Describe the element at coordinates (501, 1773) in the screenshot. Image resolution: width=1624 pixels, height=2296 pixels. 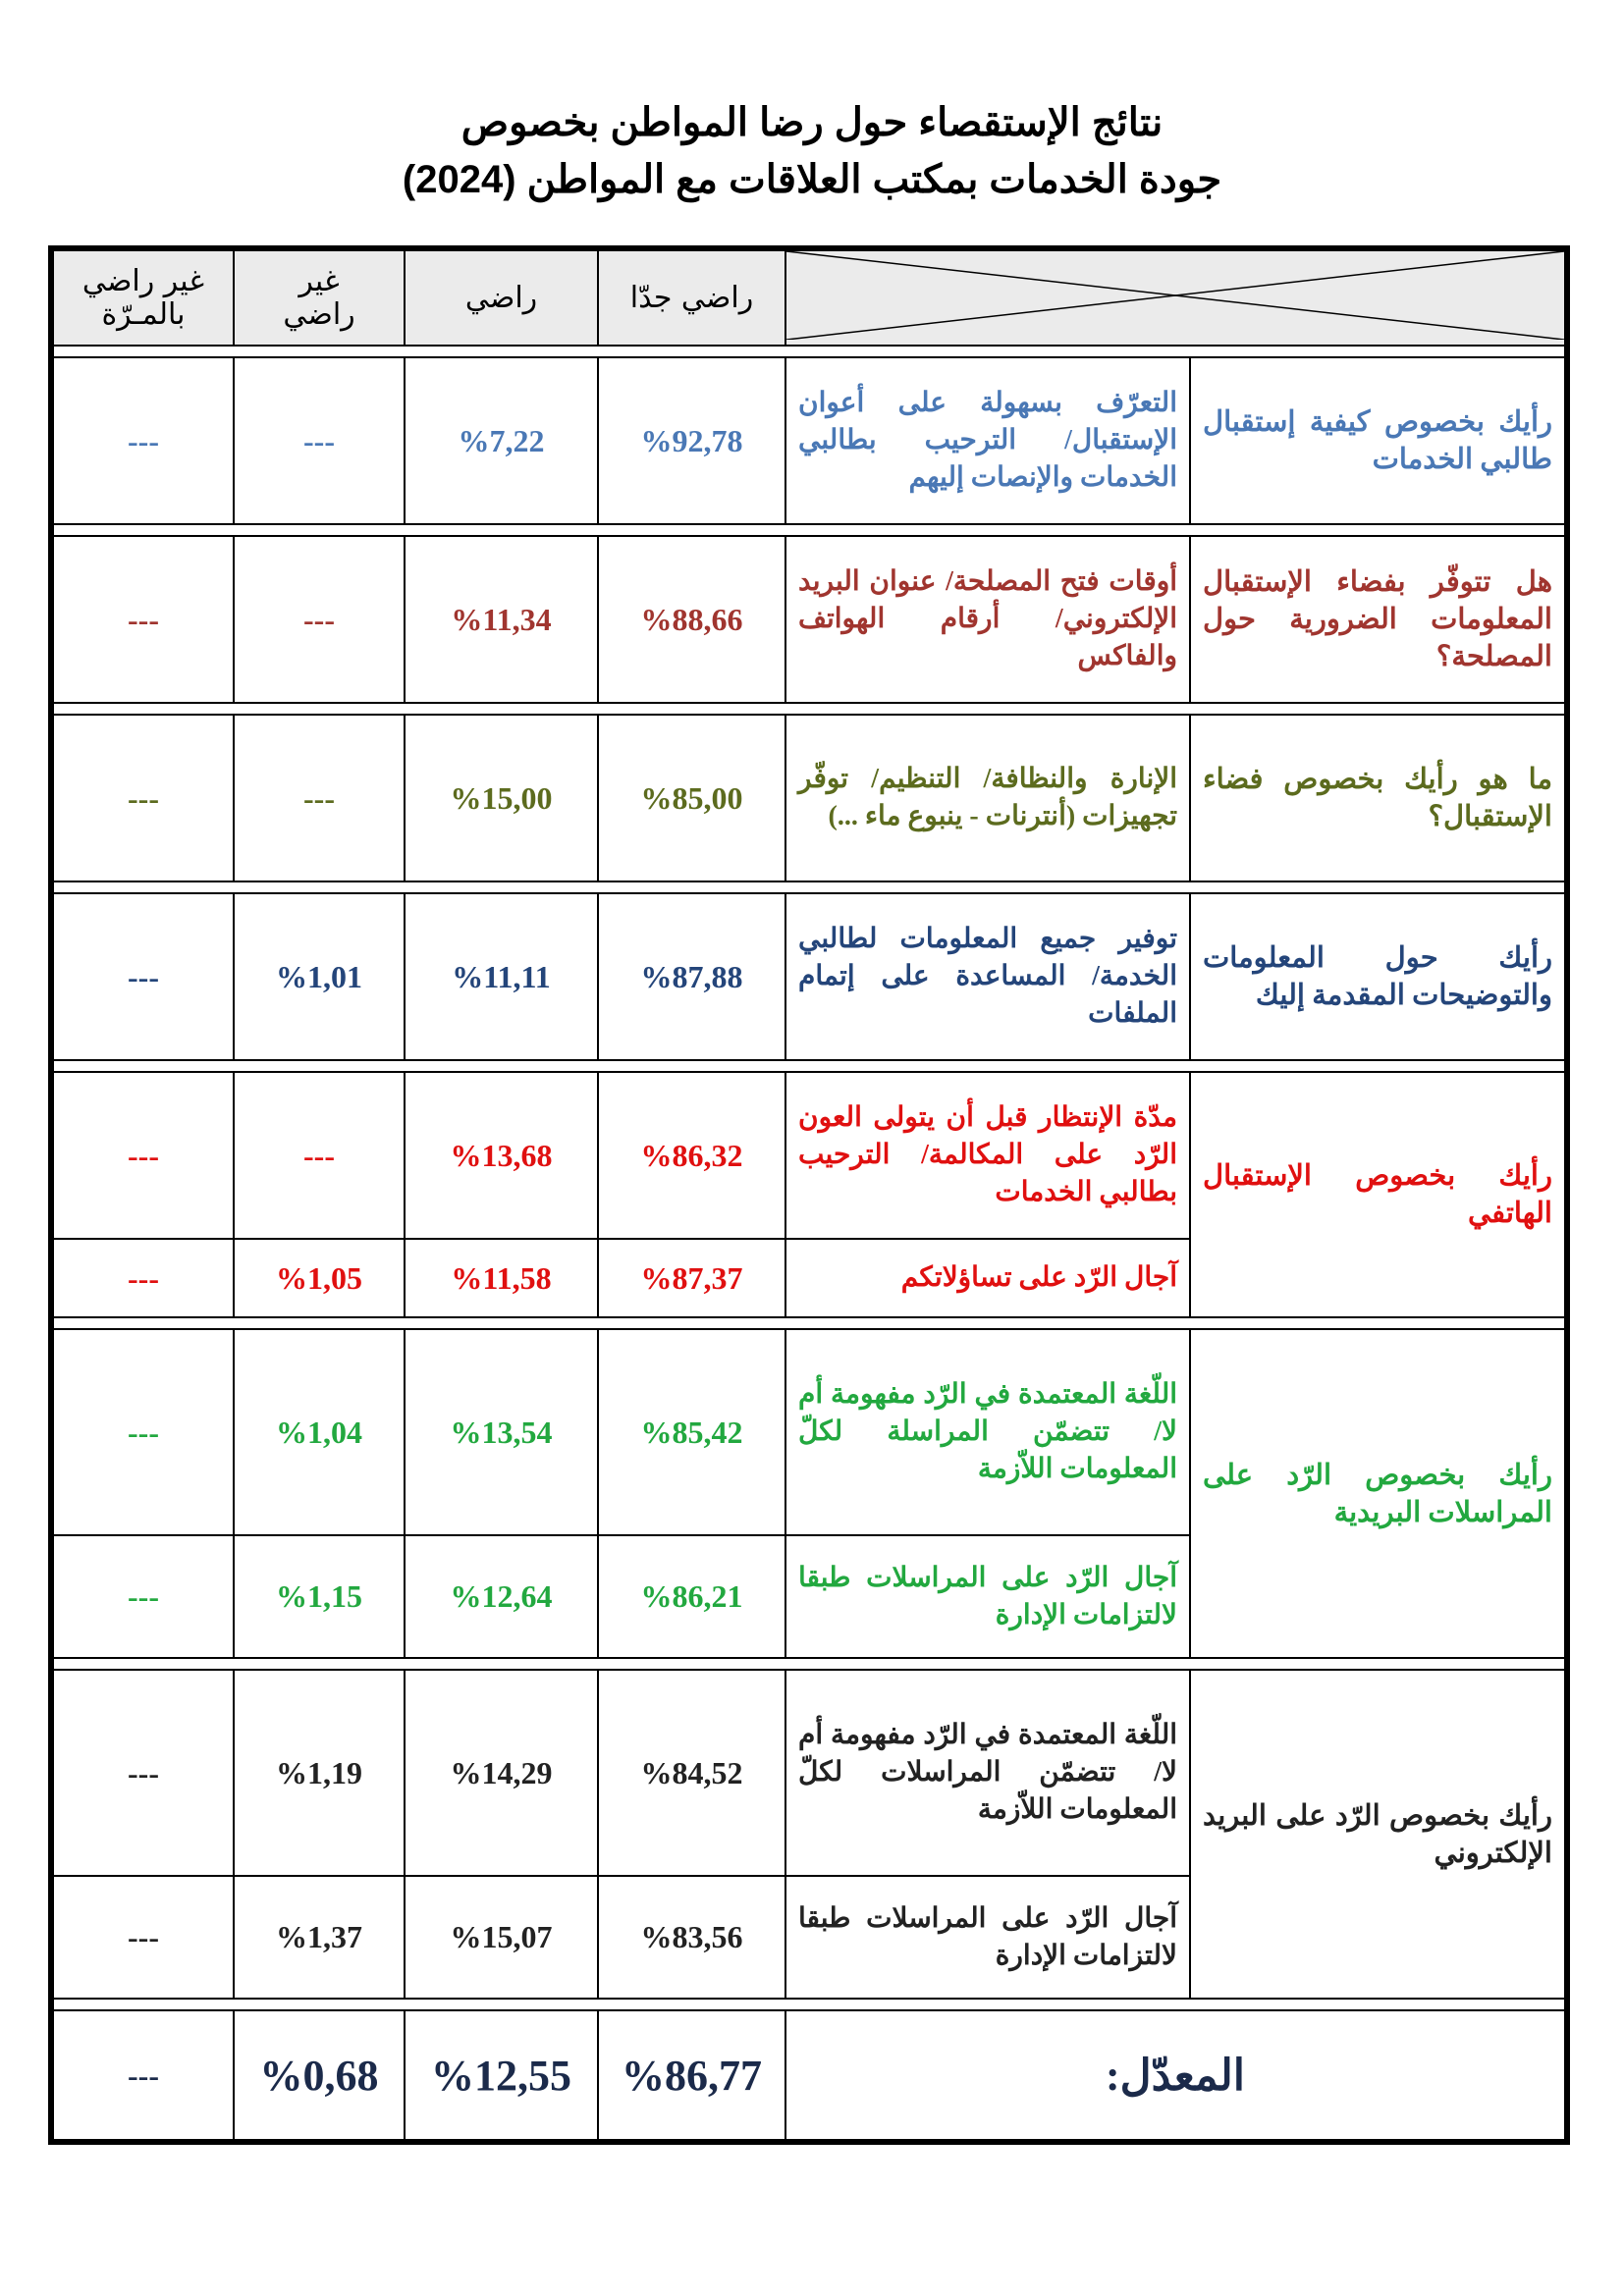
I see `satisfied-value: %14,29` at that location.